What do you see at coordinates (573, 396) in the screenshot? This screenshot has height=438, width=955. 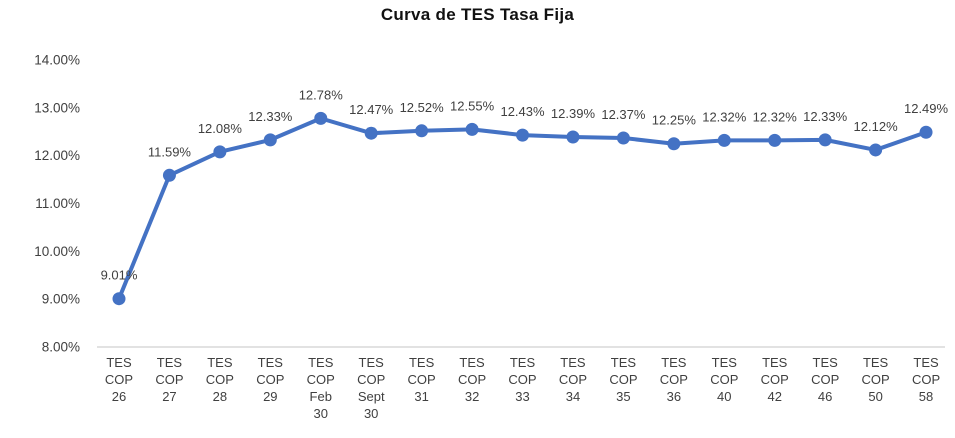 I see `x-axis-category-label: 34` at bounding box center [573, 396].